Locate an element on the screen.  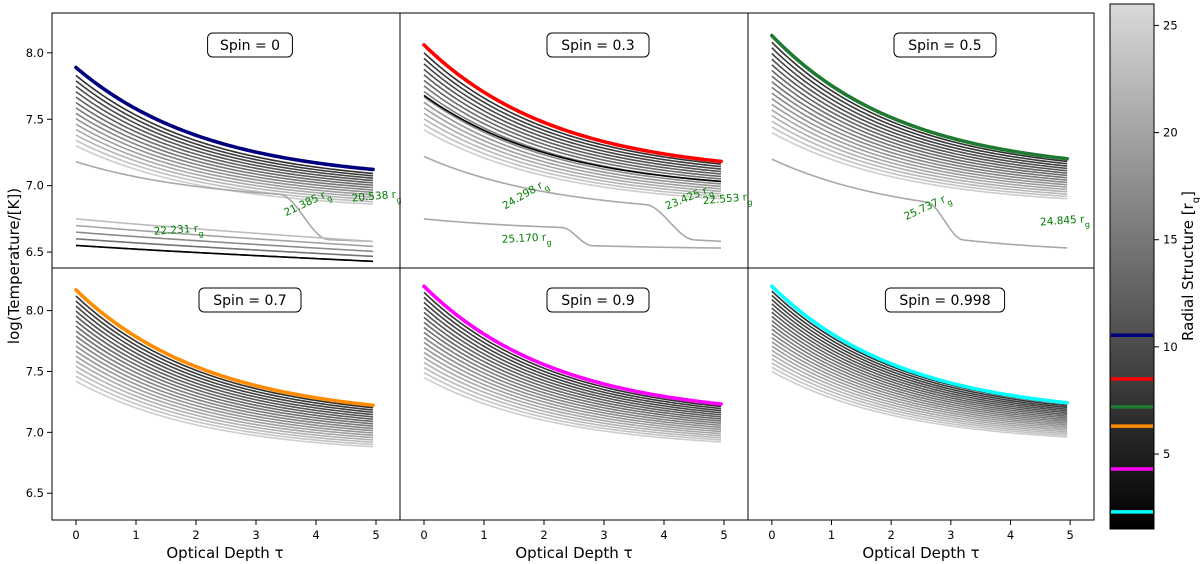
spin-label-value: 0.998 is located at coordinates (971, 301).